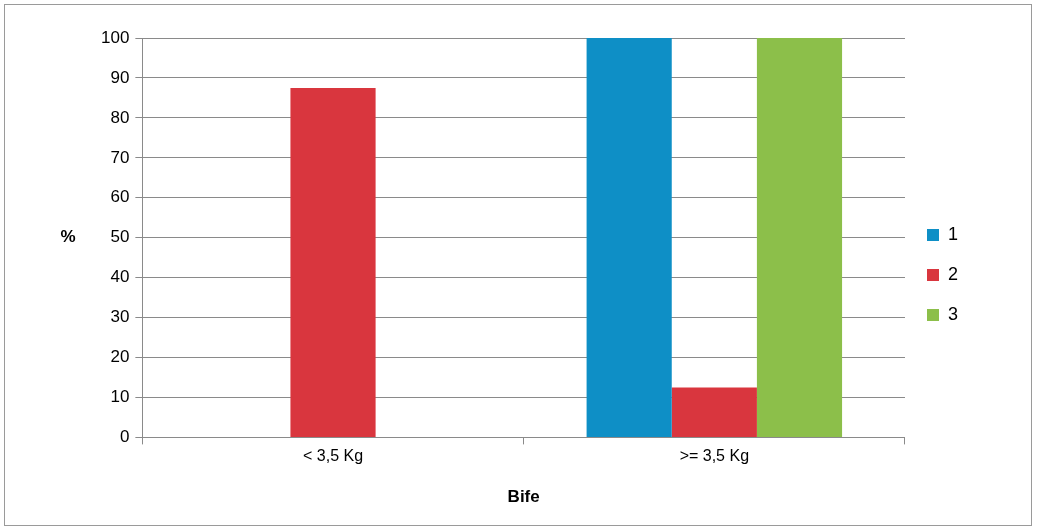 This screenshot has height=532, width=1038. I want to click on y-tick-label: 20, so click(120, 357).